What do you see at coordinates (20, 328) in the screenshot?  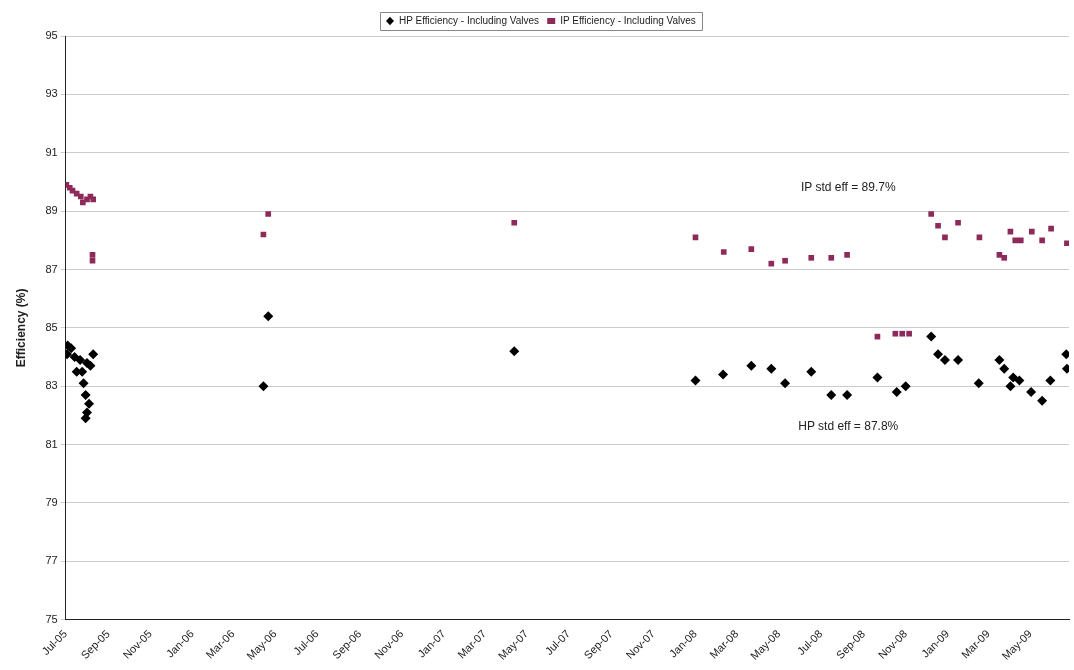 I see `y-axis-title: Efficiency (%)` at bounding box center [20, 328].